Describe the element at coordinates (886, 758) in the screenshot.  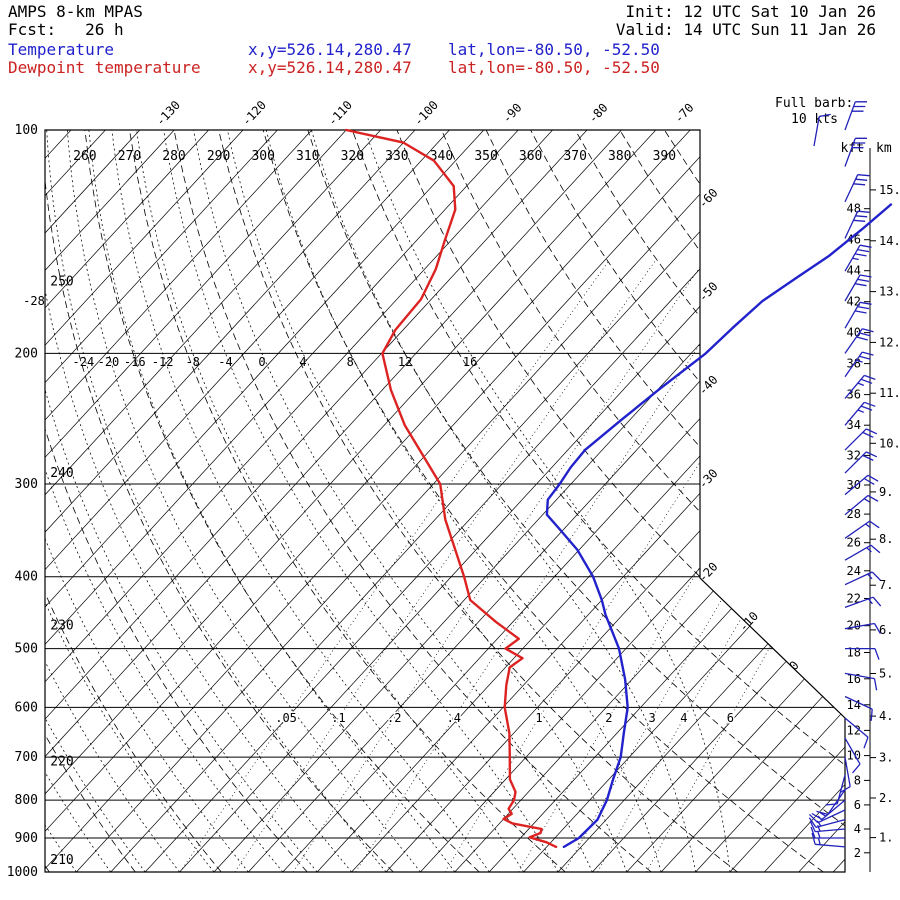
I see `svg-text: 3.` at that location.